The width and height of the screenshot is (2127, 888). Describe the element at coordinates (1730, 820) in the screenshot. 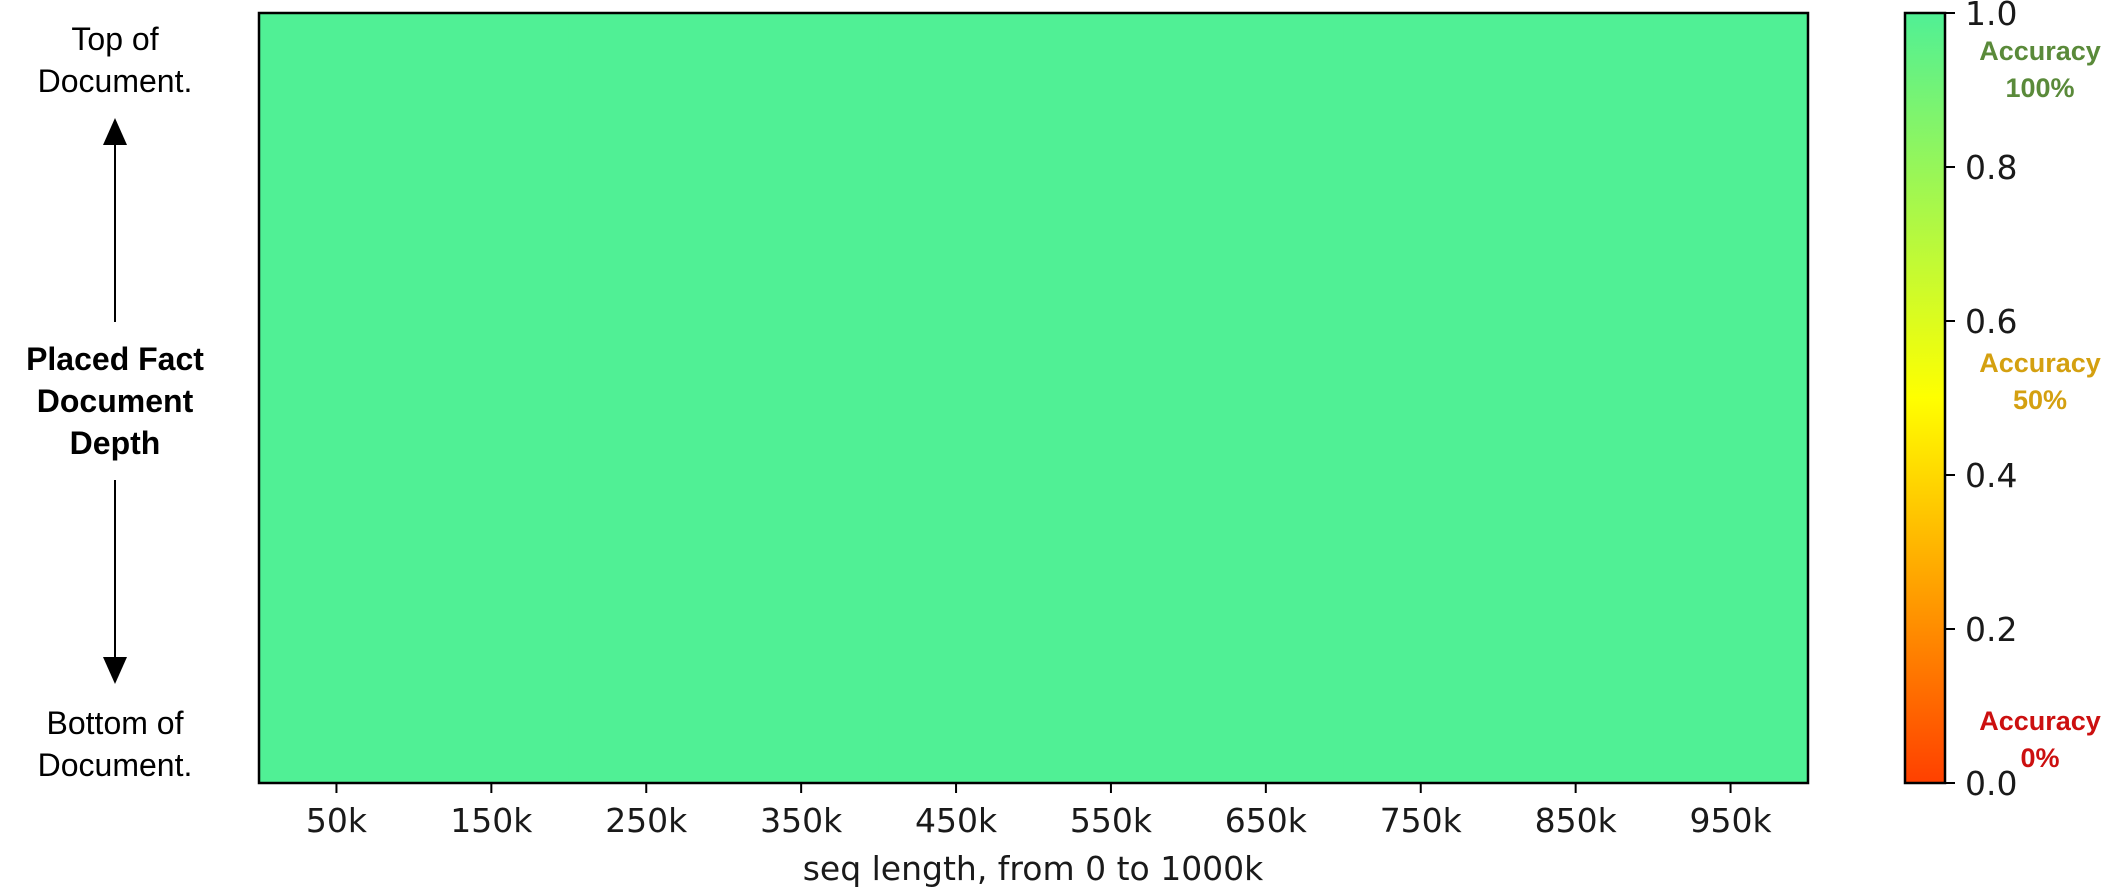

I see `x-tick-label: 950k` at that location.